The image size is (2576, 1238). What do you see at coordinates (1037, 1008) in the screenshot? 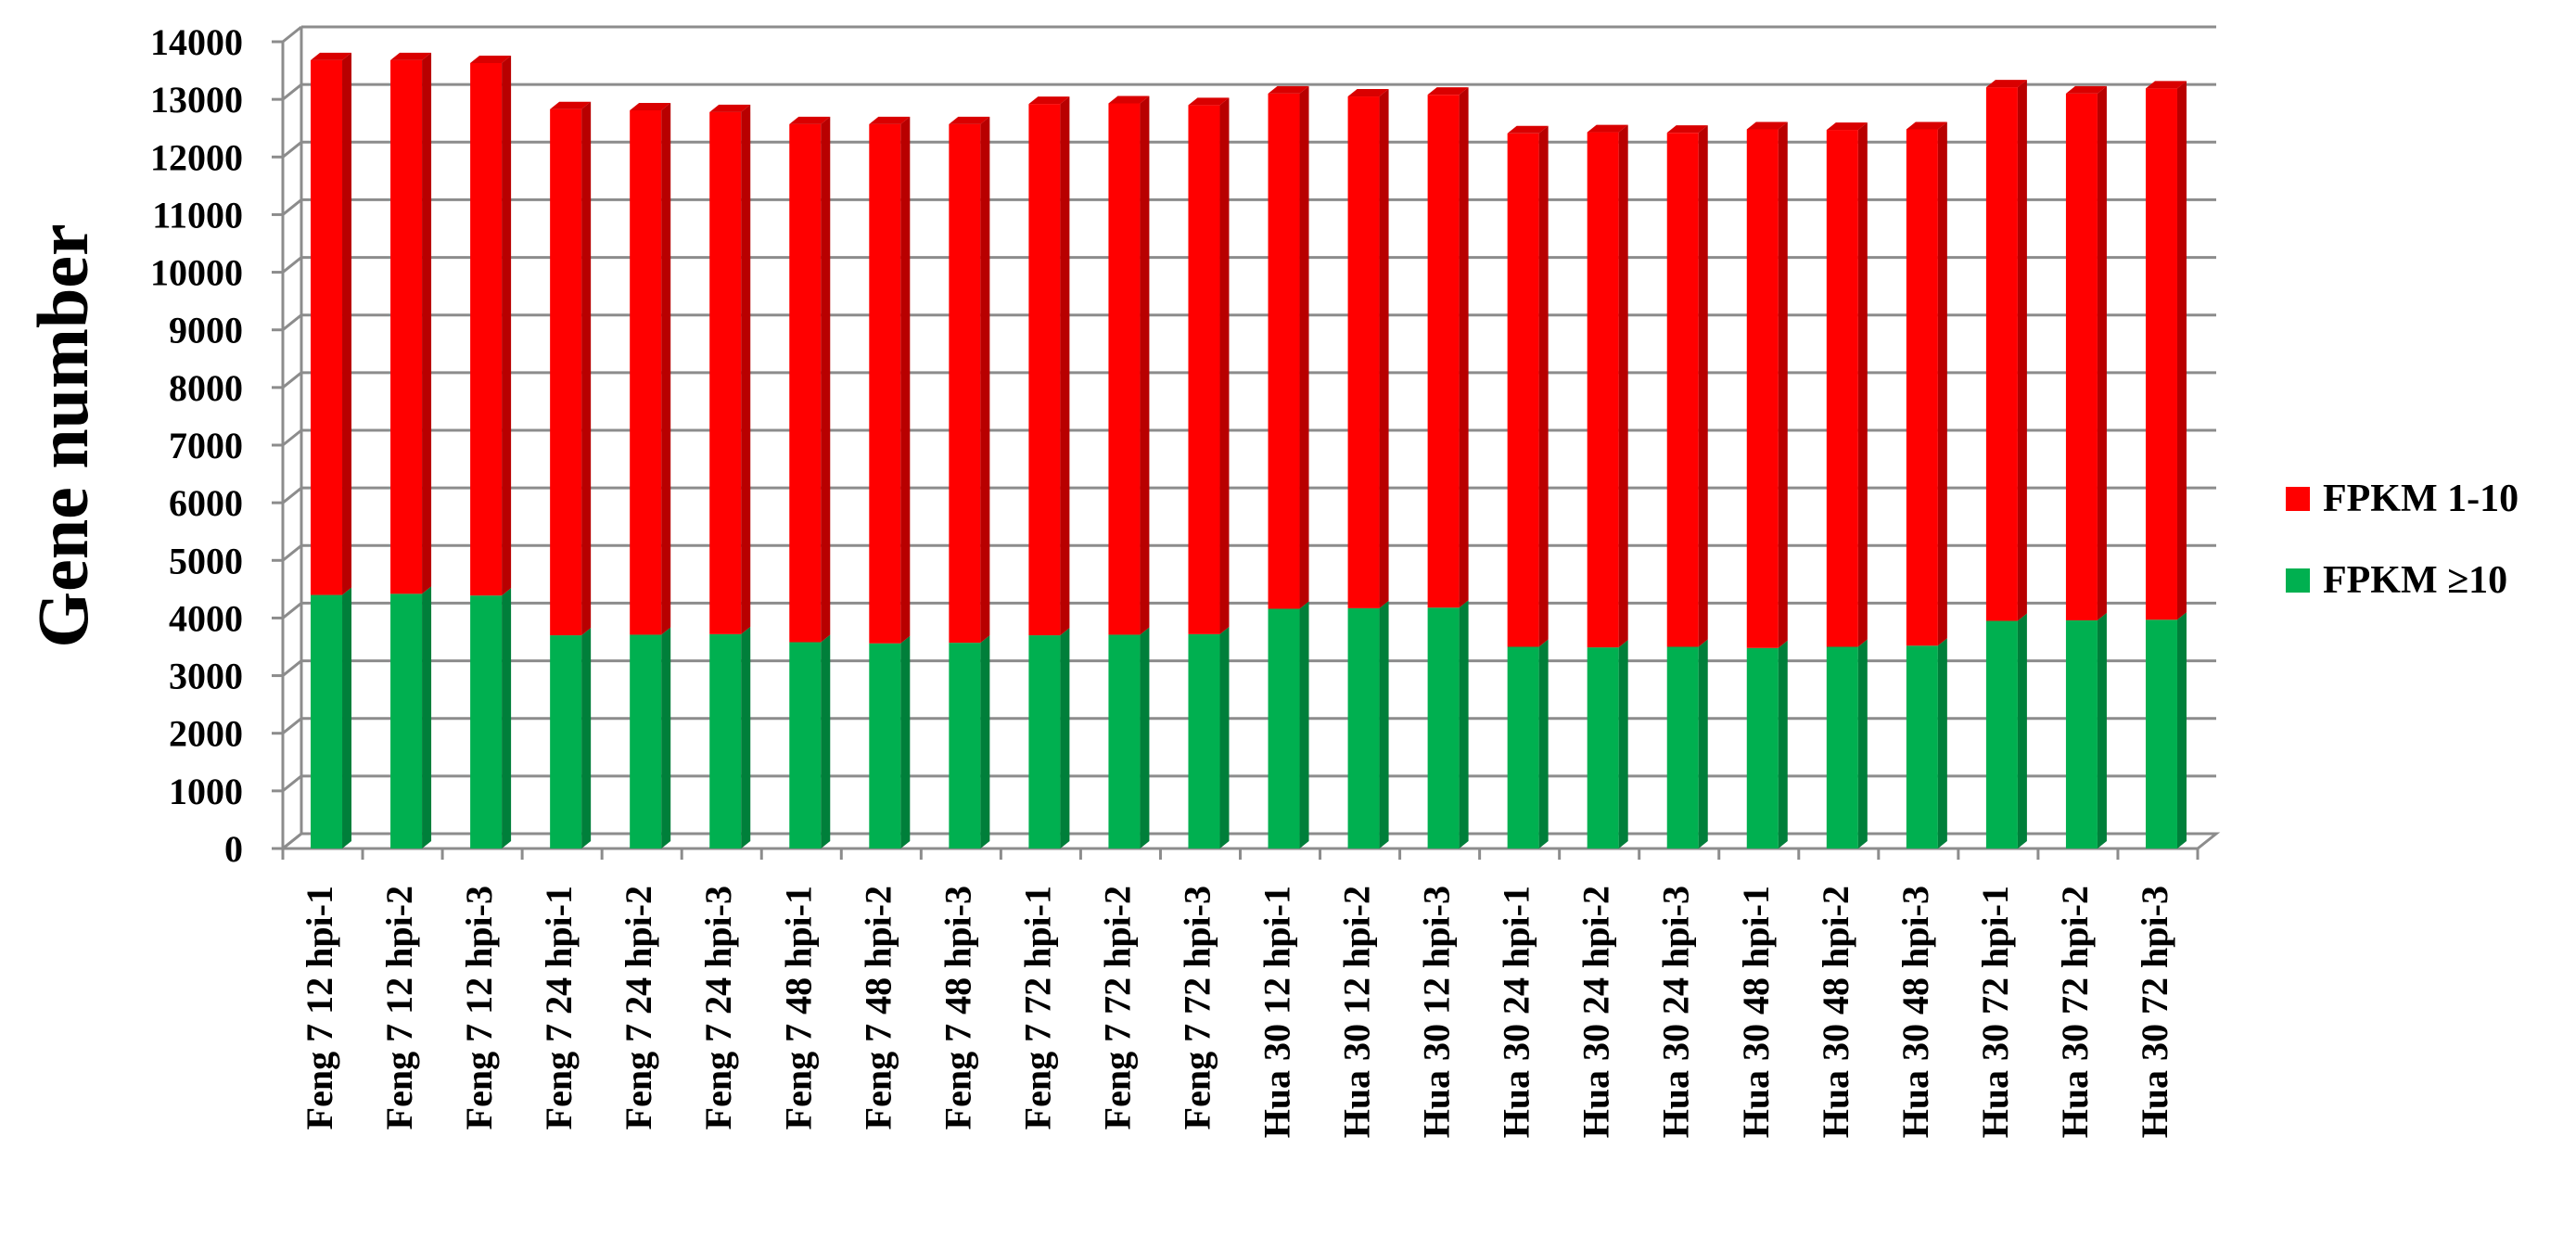
I see `x-tick-label: Feng 7 72 hpi-1` at bounding box center [1037, 1008].